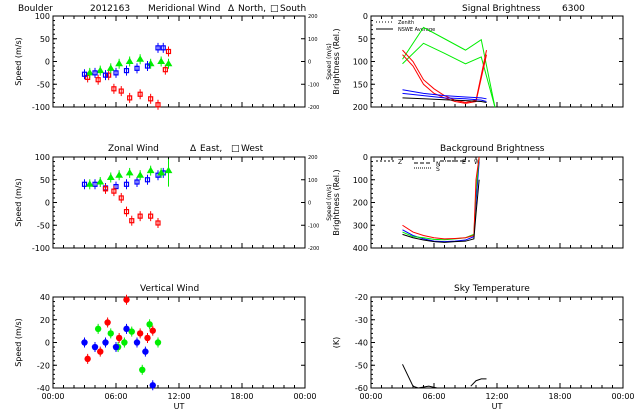  Describe the element at coordinates (497, 406) in the screenshot. I see `sky-x-axis-label: UT` at that location.